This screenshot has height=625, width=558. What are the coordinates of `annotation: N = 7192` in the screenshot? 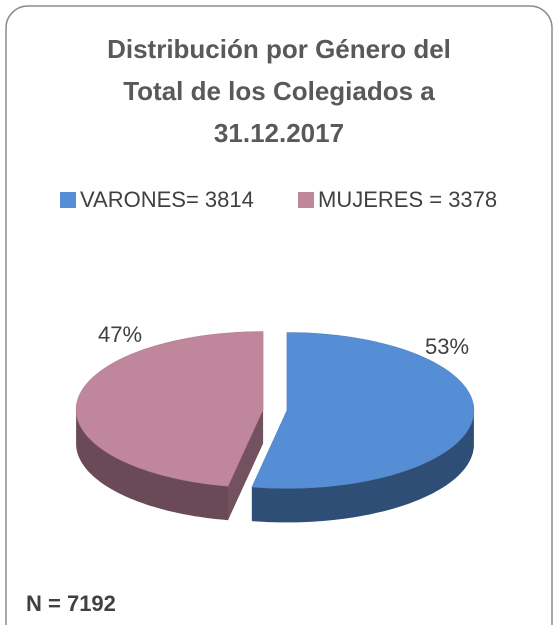 It's located at (71, 603).